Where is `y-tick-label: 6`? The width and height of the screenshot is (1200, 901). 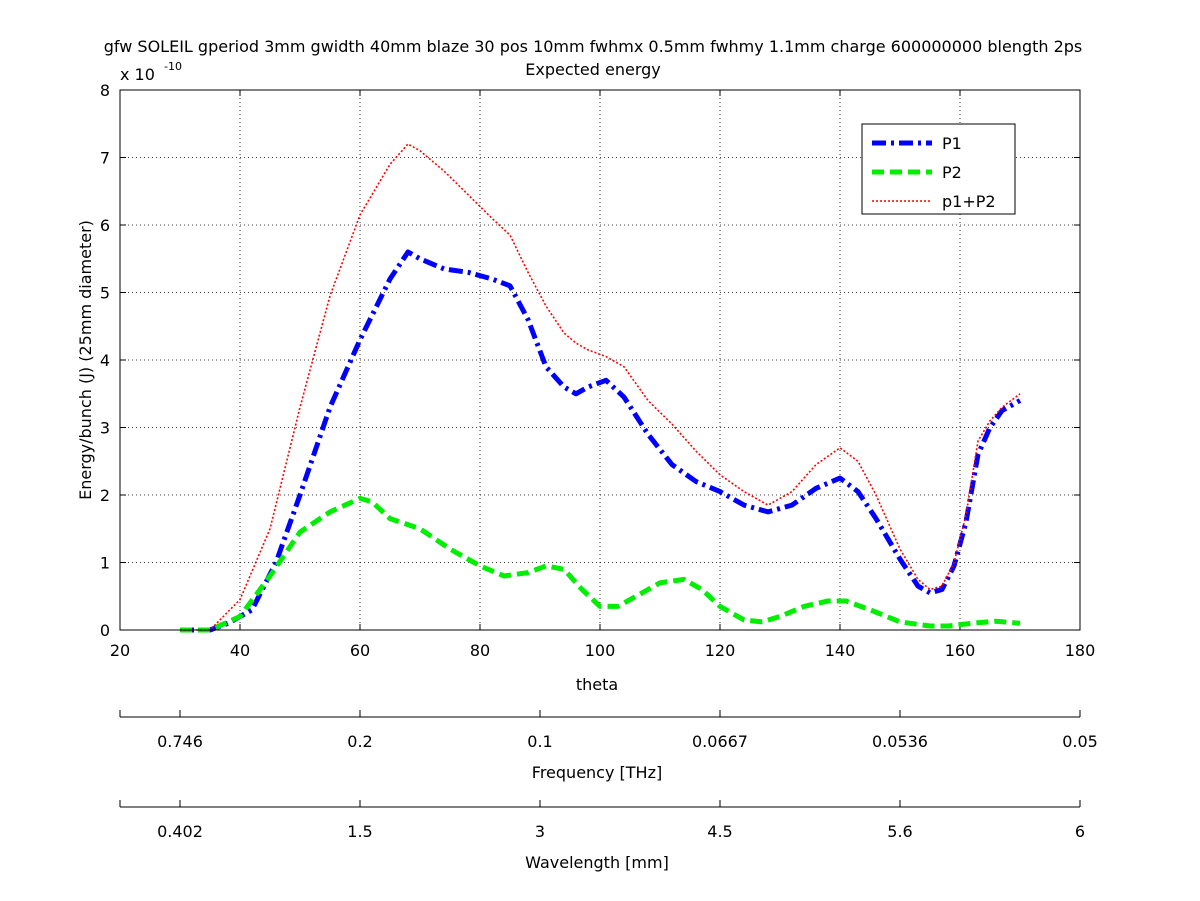
y-tick-label: 6 is located at coordinates (105, 225).